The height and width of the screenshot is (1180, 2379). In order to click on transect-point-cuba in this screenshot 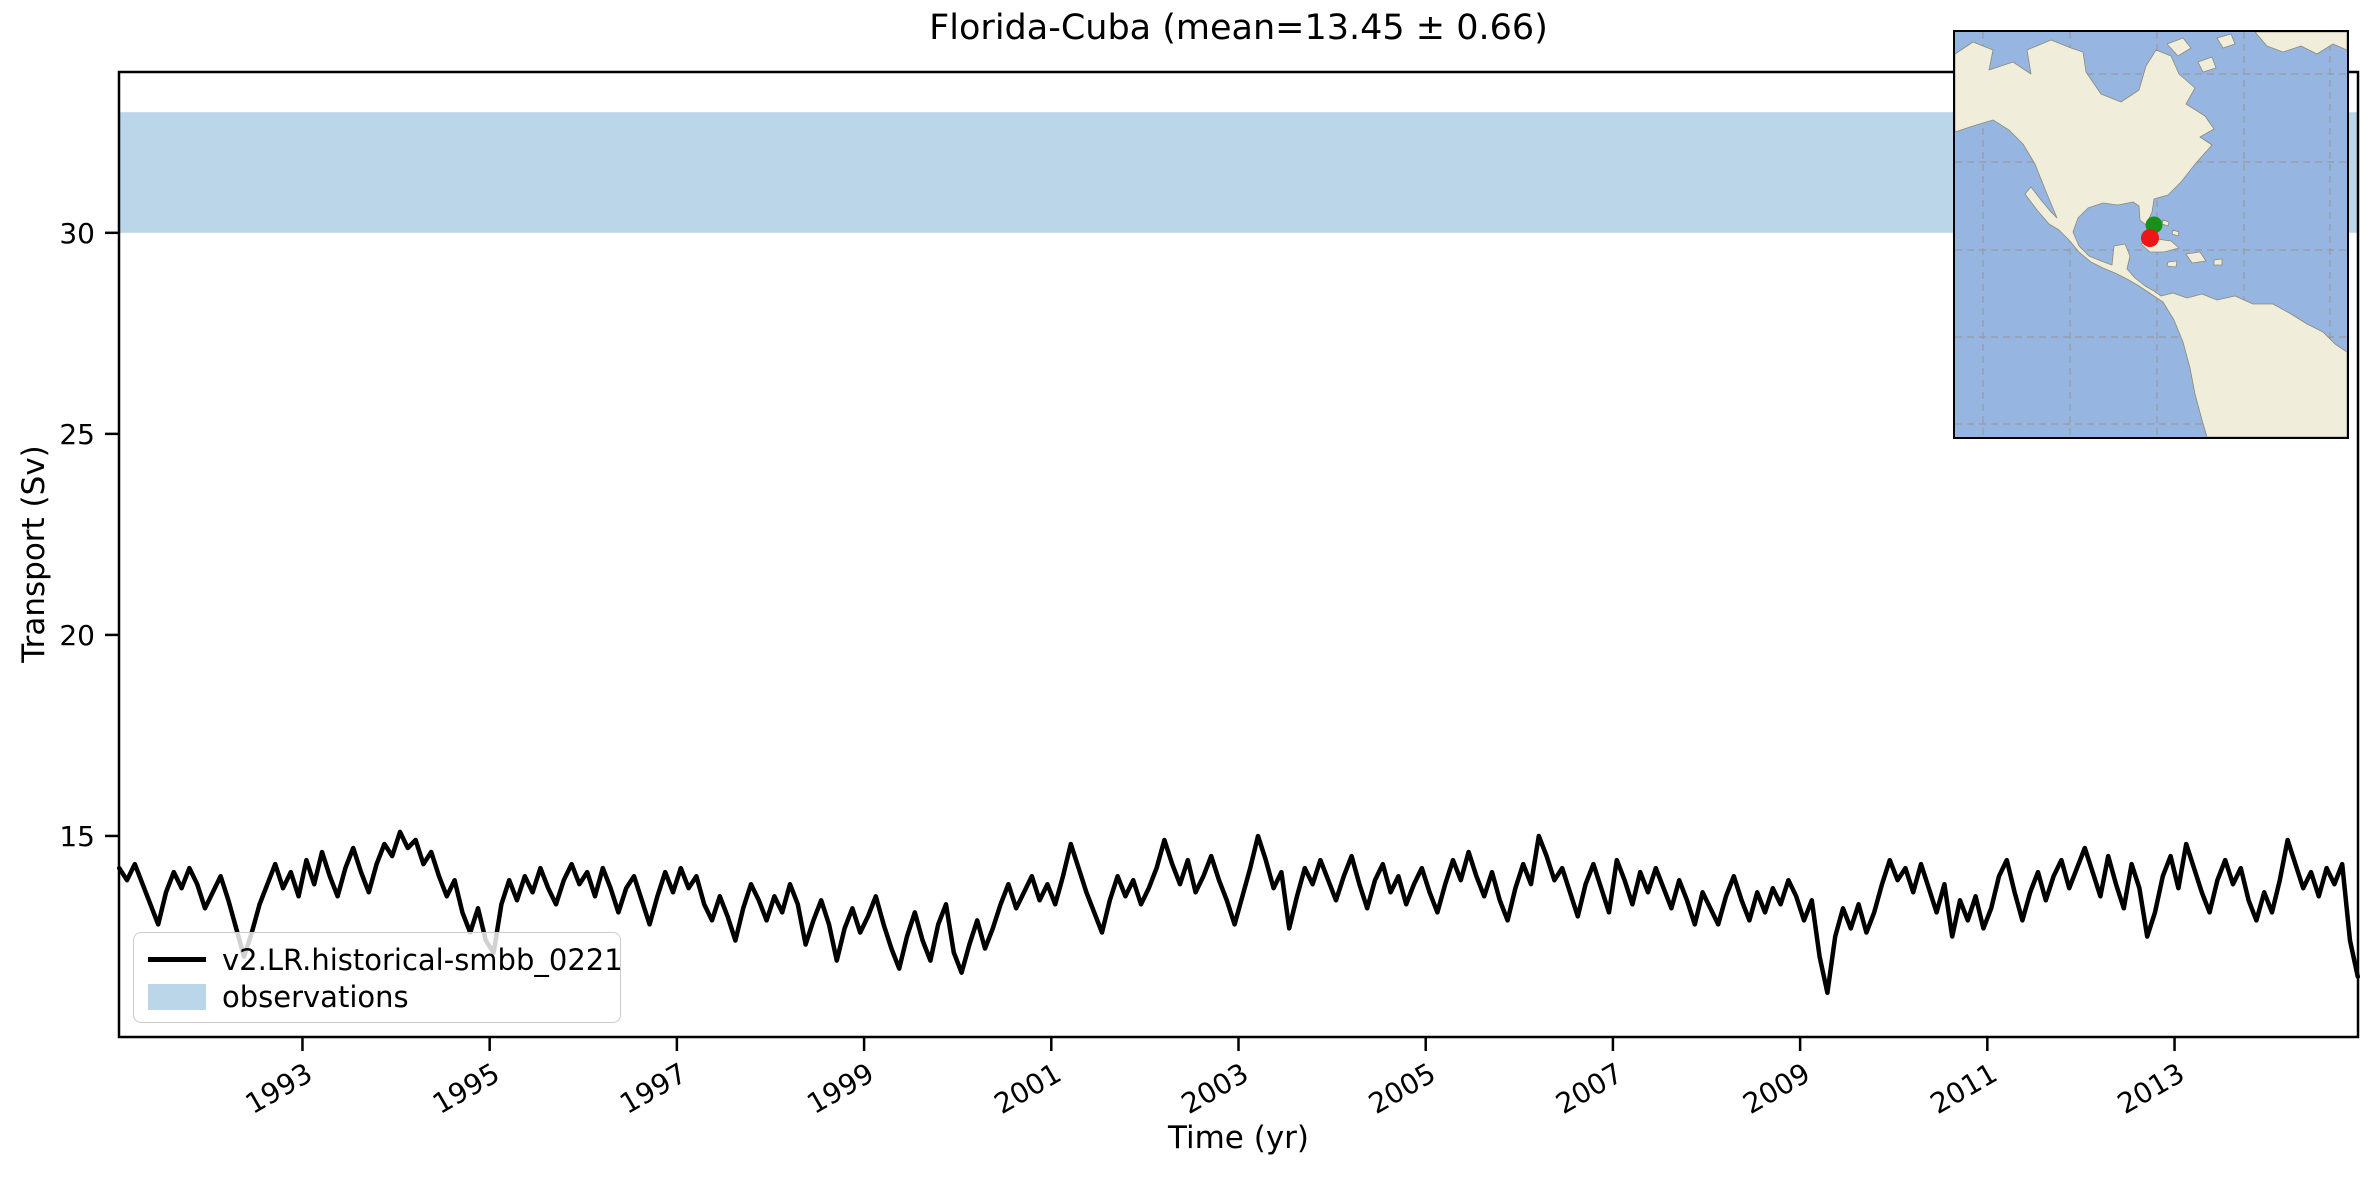, I will do `click(2150, 238)`.